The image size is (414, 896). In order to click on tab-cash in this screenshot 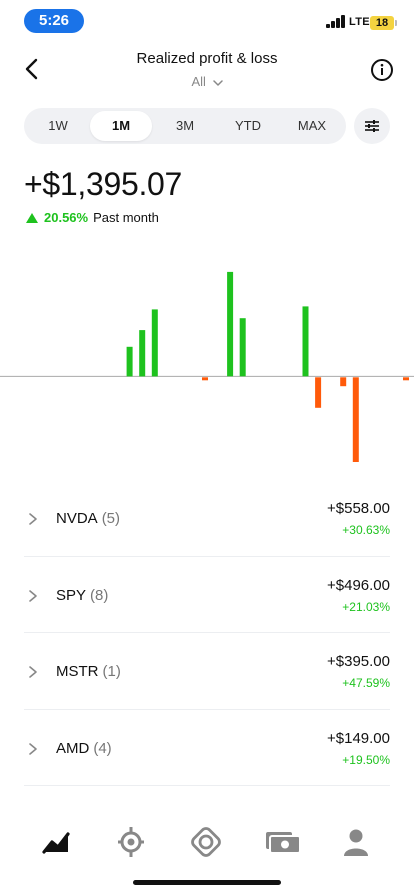, I will do `click(282, 842)`.